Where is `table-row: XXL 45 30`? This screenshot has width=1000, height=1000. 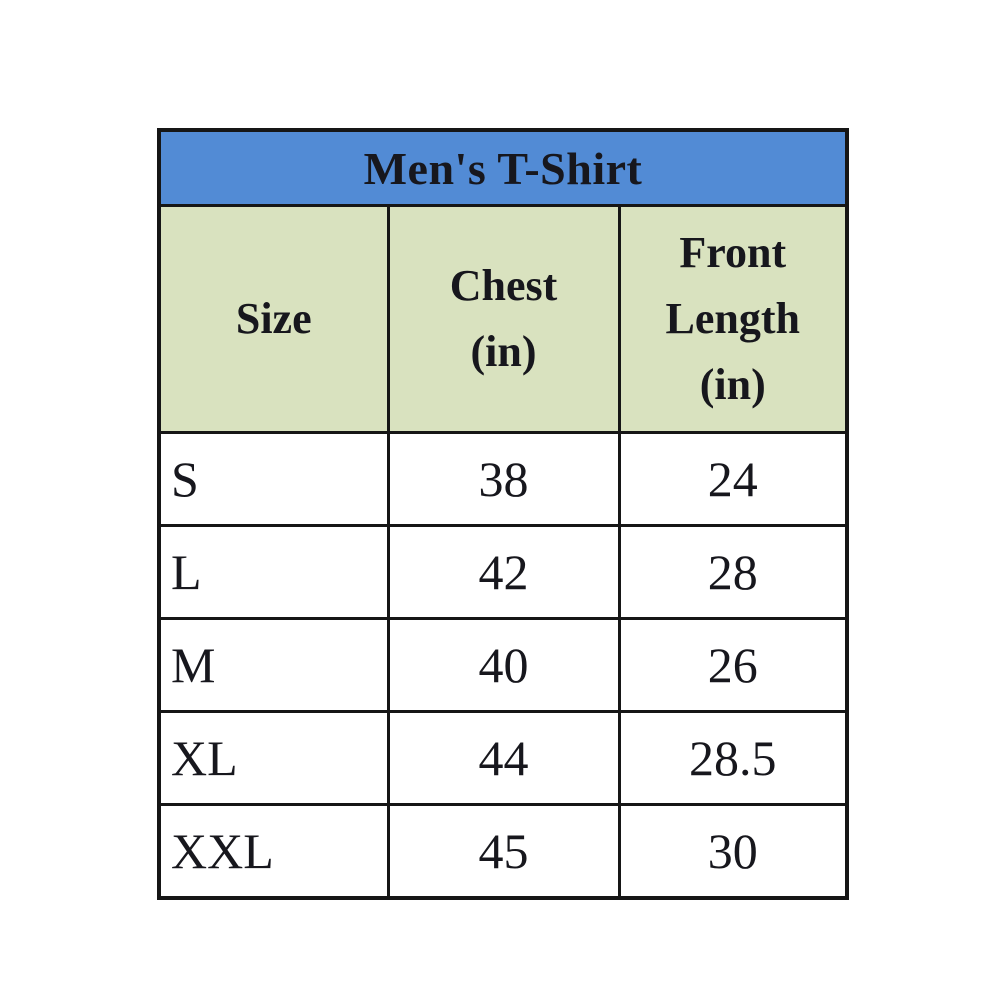 table-row: XXL 45 30 is located at coordinates (503, 851).